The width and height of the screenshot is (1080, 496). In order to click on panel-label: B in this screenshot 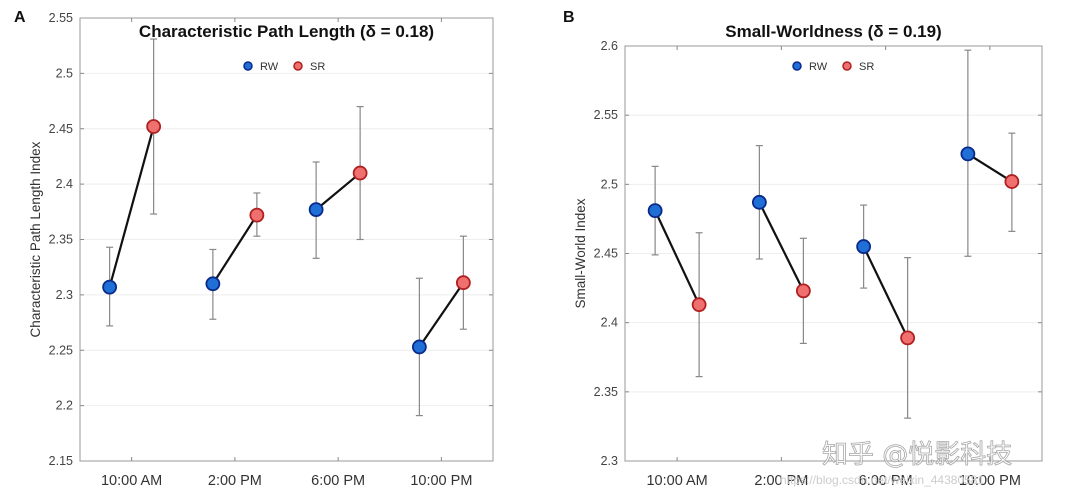, I will do `click(569, 17)`.